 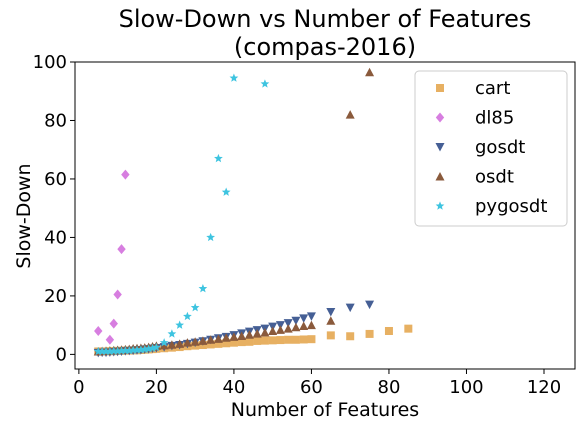 I want to click on x-tick-label: 120, so click(x=544, y=387).